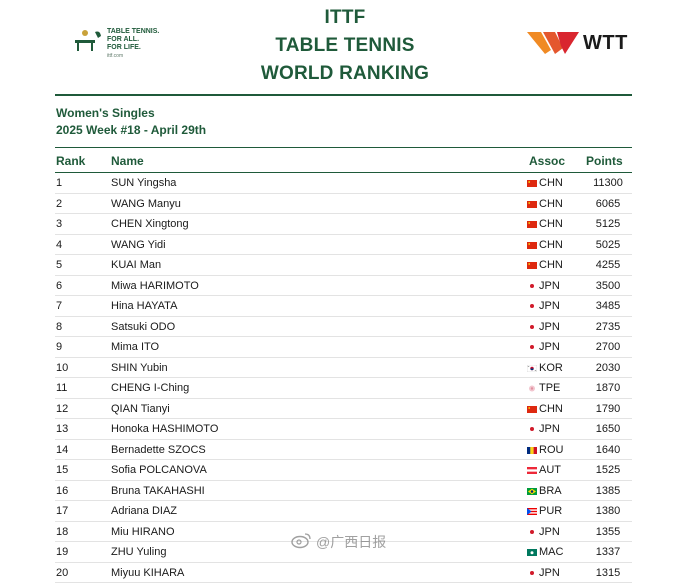  What do you see at coordinates (343, 409) in the screenshot?
I see `table-row: 12 QIAN Tianyi CHN 1790` at bounding box center [343, 409].